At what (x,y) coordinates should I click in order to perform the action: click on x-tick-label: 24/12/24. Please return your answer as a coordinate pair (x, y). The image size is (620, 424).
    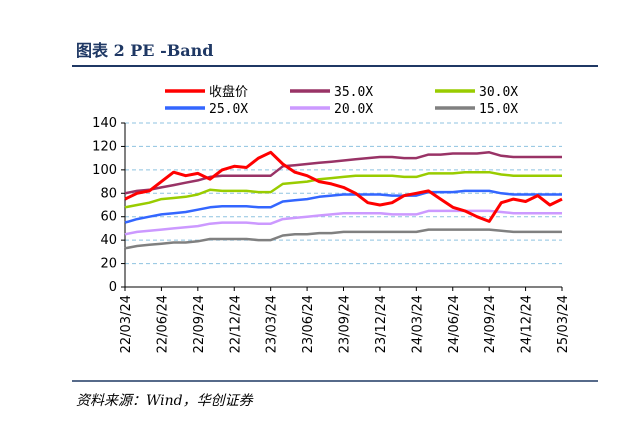
    Looking at the image, I should click on (527, 324).